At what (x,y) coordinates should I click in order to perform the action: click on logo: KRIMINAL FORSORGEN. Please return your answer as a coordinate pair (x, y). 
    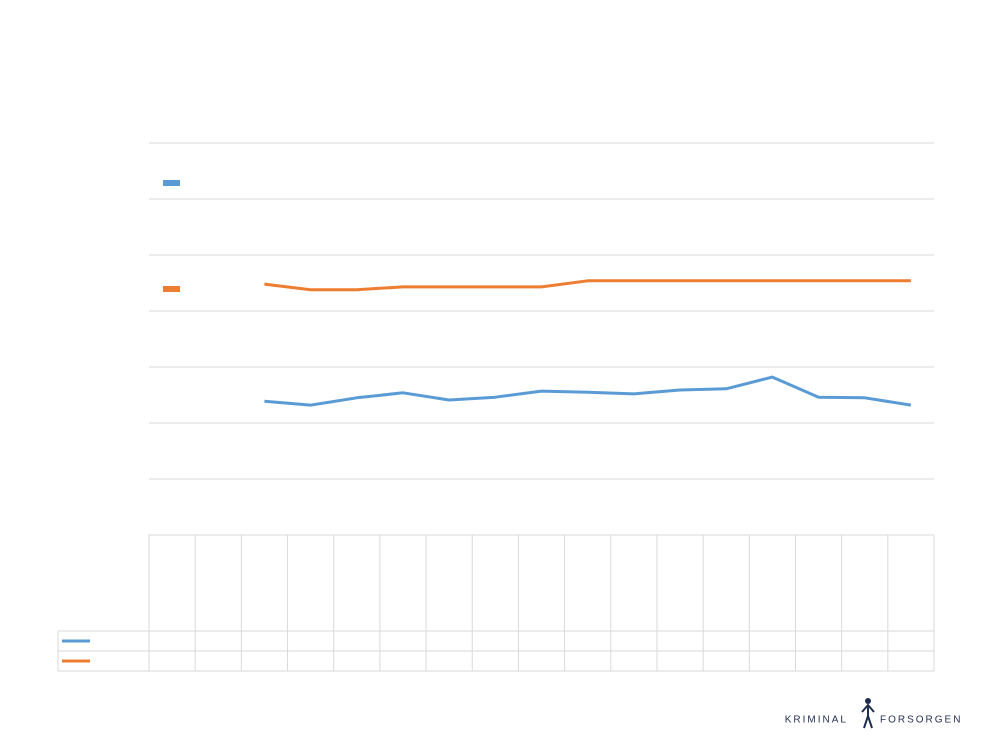
    Looking at the image, I should click on (873, 713).